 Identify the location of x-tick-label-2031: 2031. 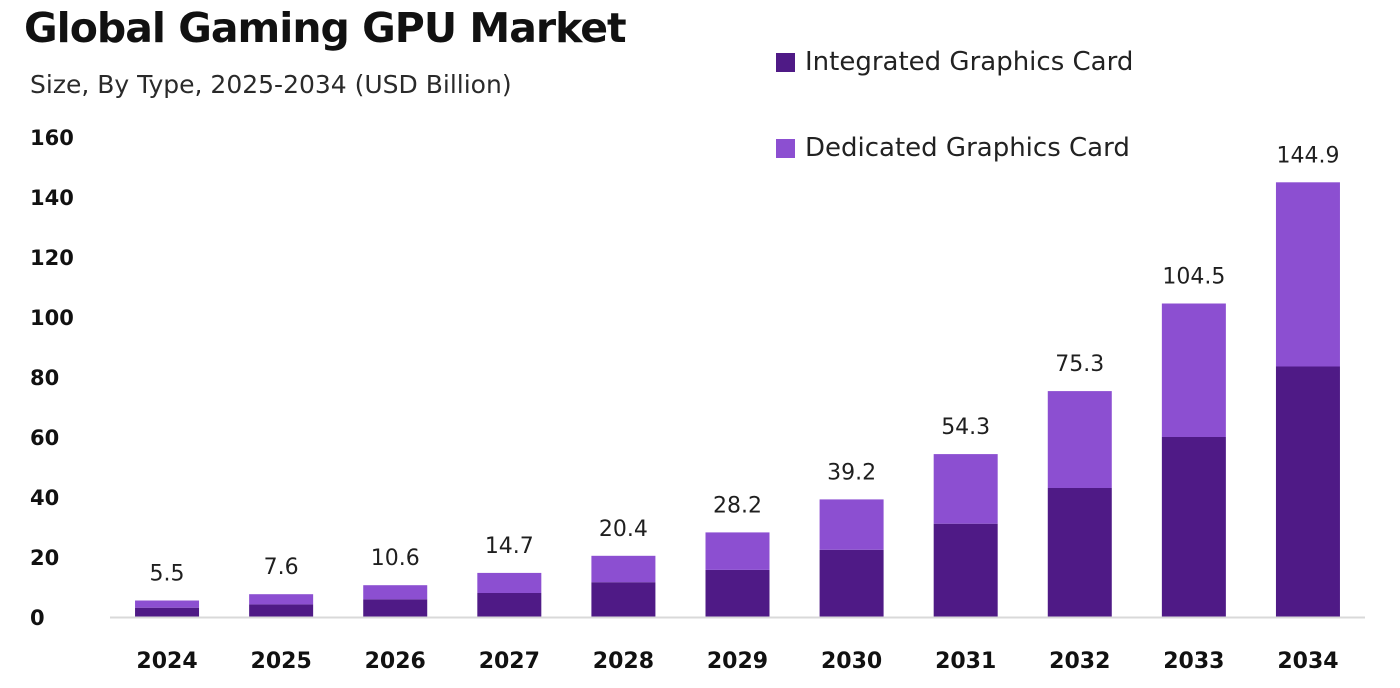
(965, 661).